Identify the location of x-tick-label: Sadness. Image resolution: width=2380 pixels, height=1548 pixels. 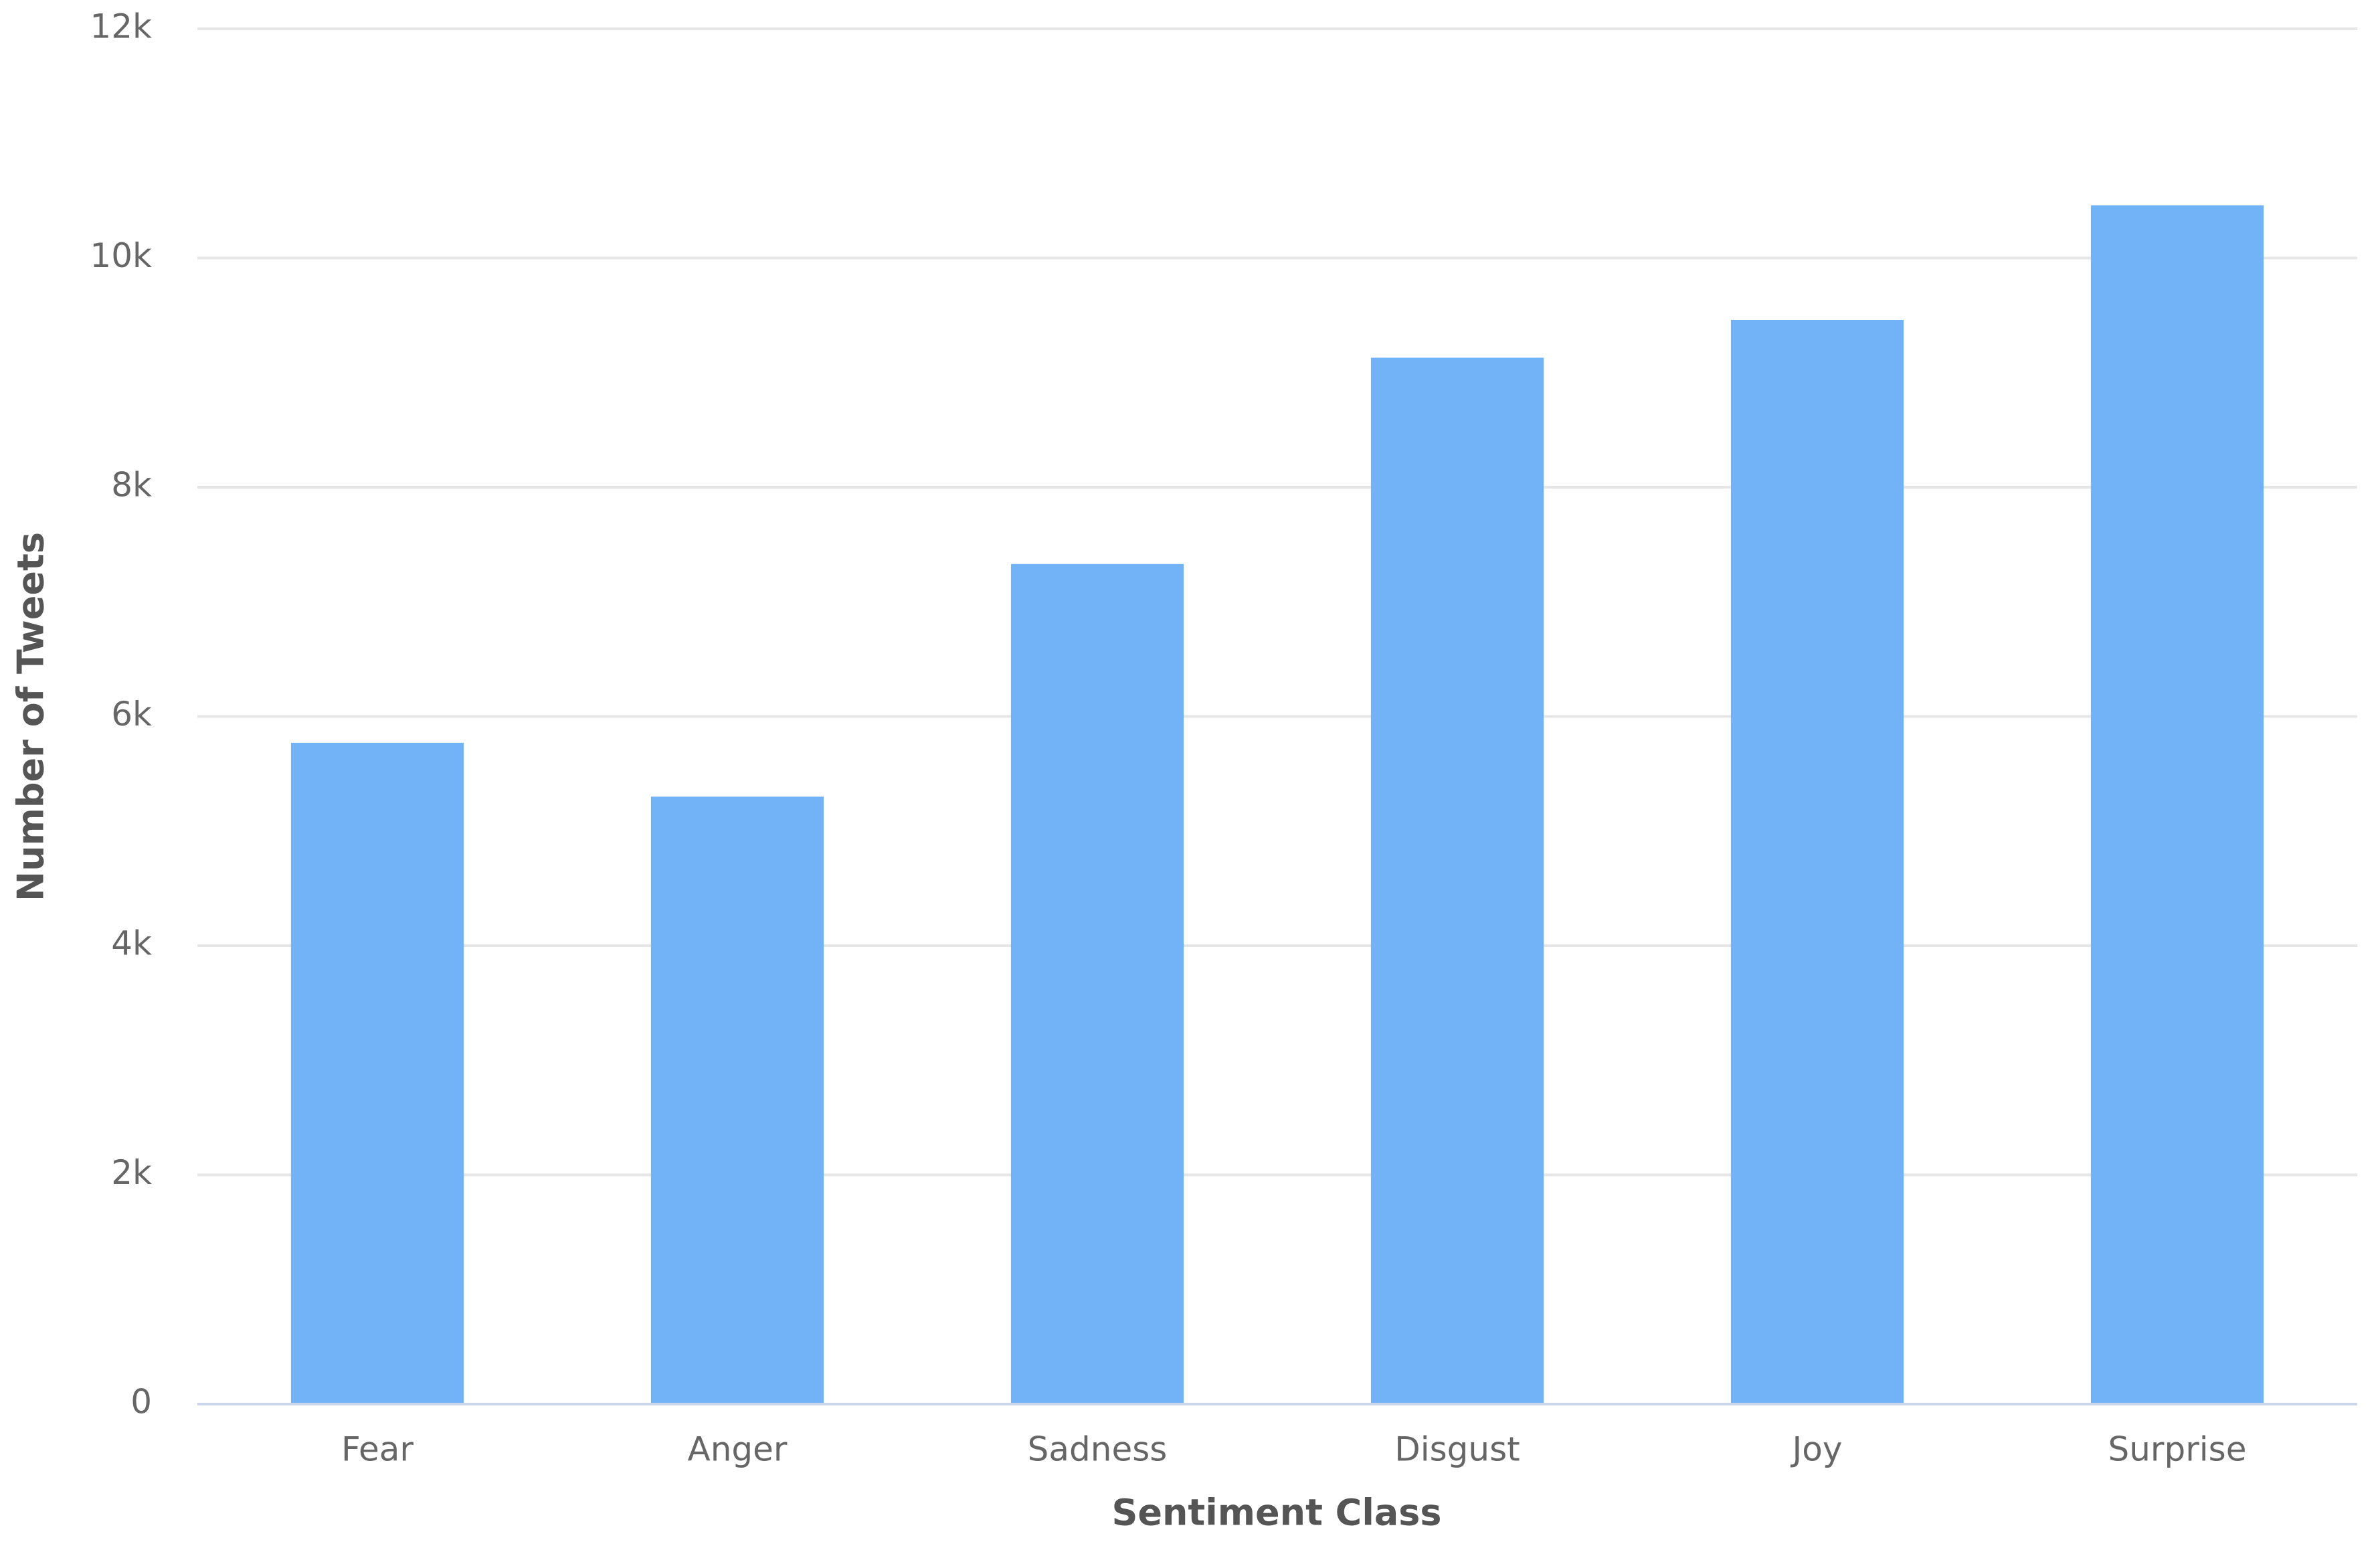
(1098, 1449).